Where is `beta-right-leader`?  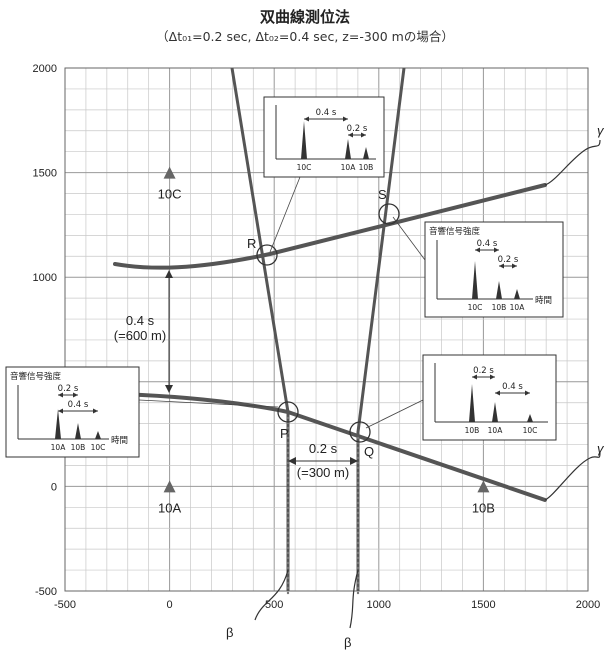
beta-right-leader is located at coordinates (354, 599).